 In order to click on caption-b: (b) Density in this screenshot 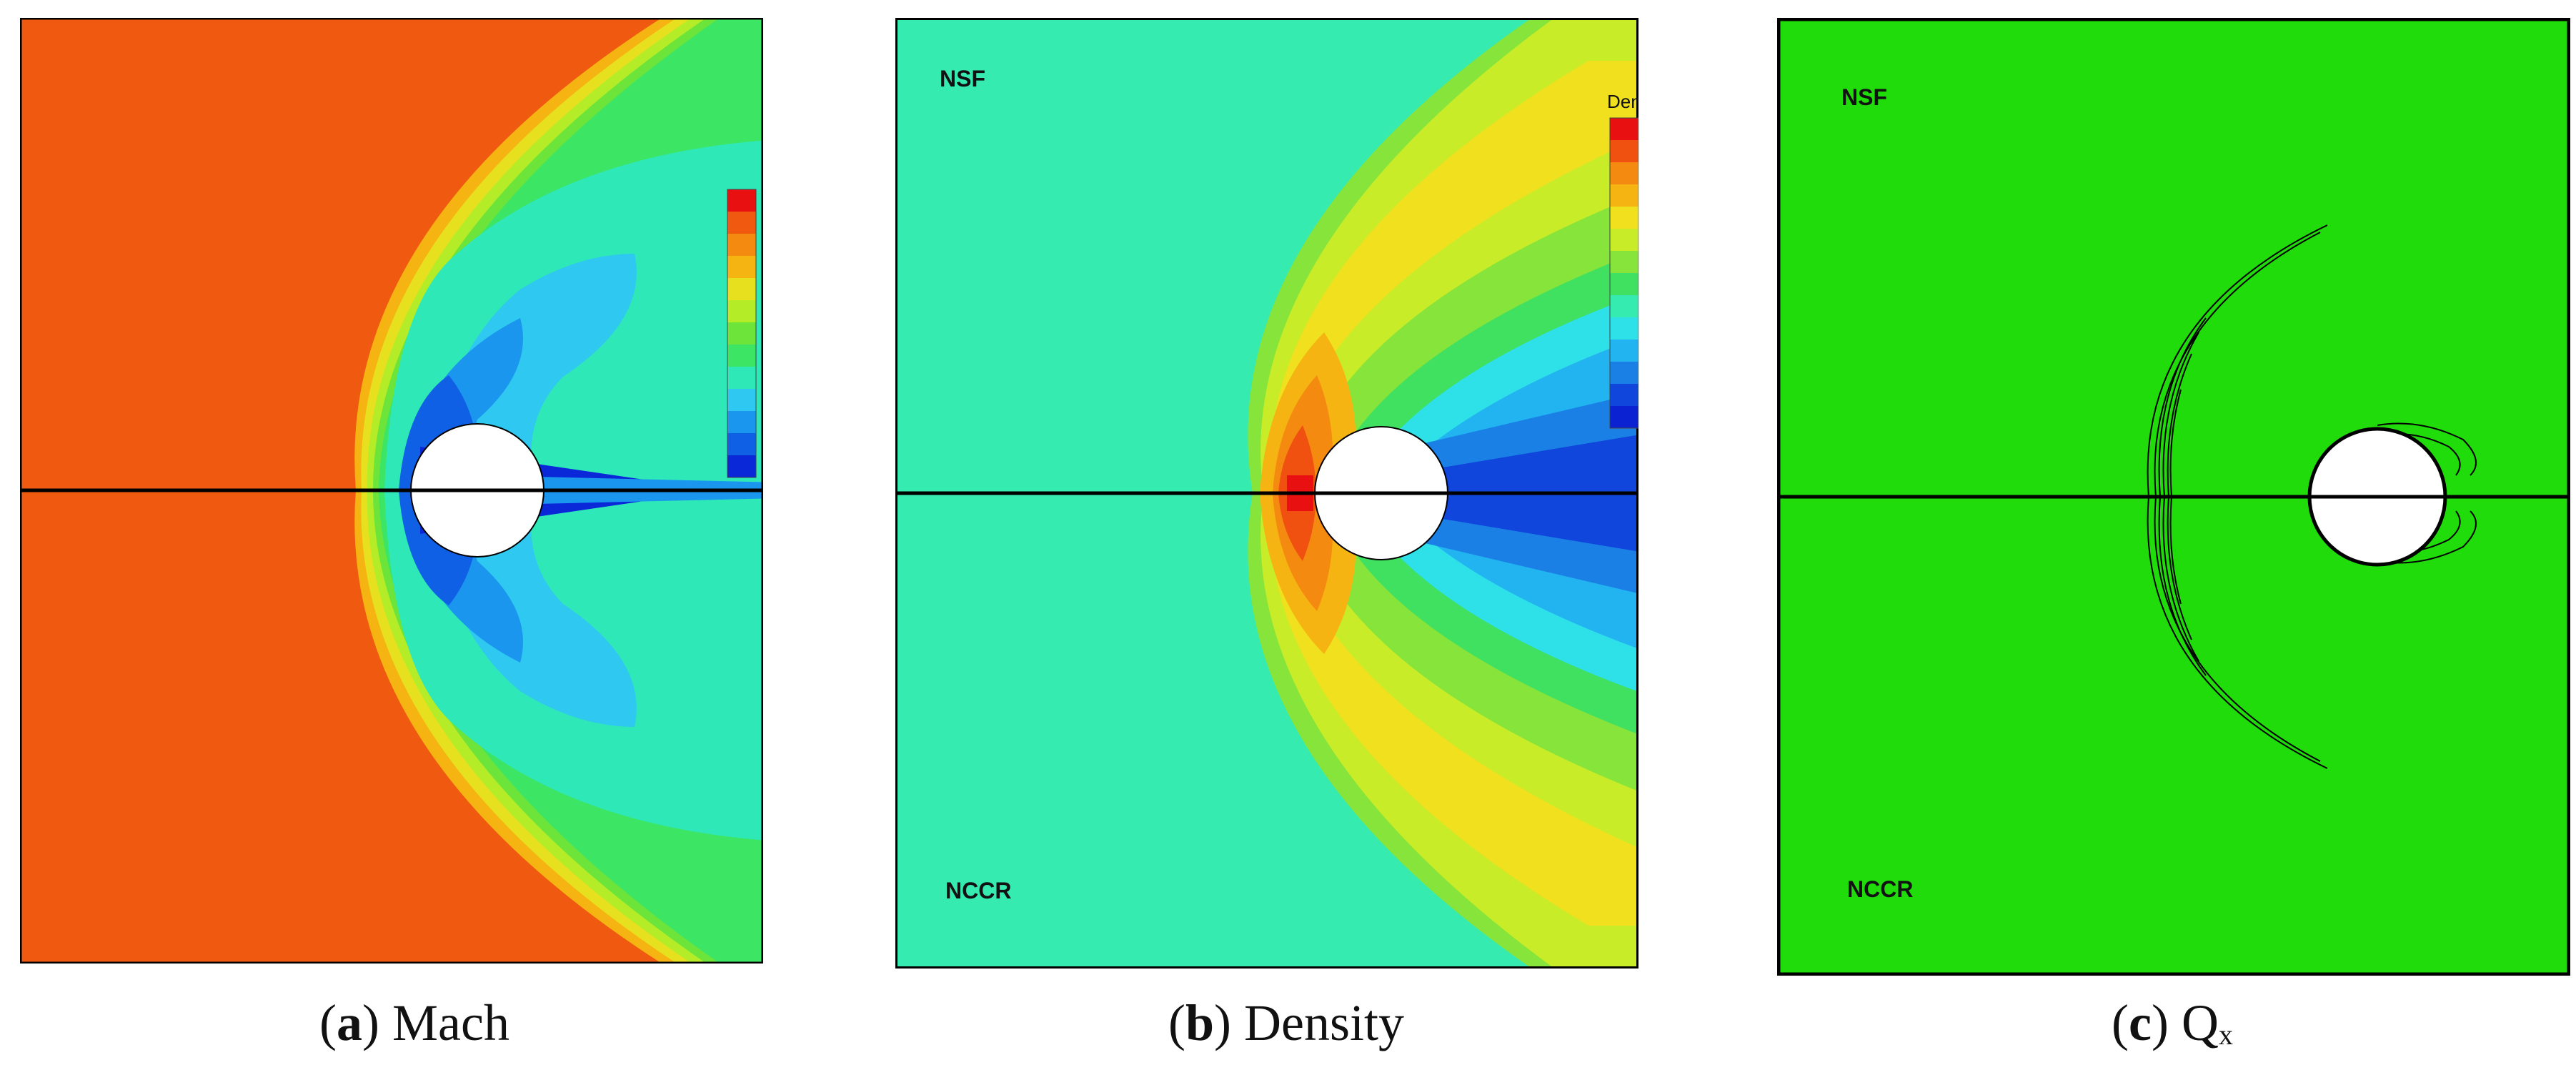, I will do `click(1286, 1022)`.